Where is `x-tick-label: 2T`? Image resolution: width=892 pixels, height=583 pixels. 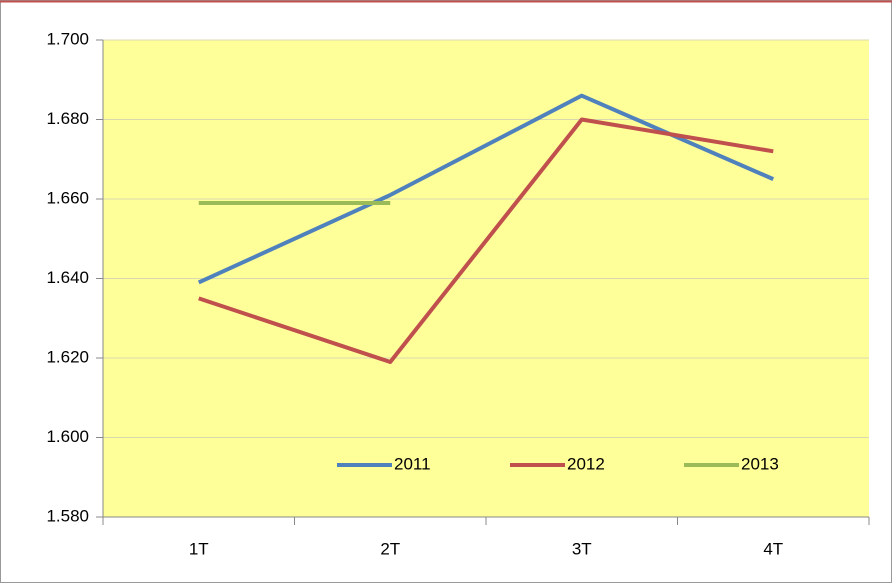 x-tick-label: 2T is located at coordinates (390, 548).